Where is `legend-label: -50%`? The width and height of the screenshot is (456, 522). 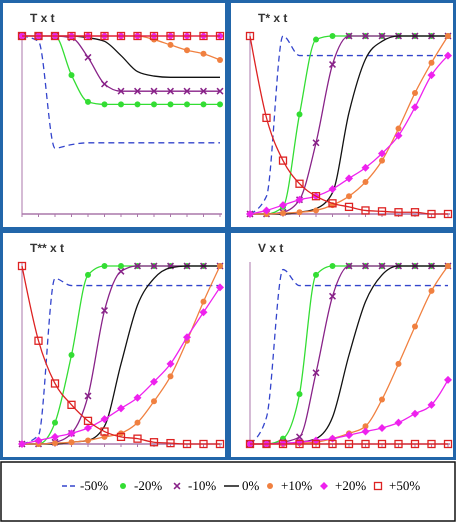 legend-label: -50% is located at coordinates (94, 485).